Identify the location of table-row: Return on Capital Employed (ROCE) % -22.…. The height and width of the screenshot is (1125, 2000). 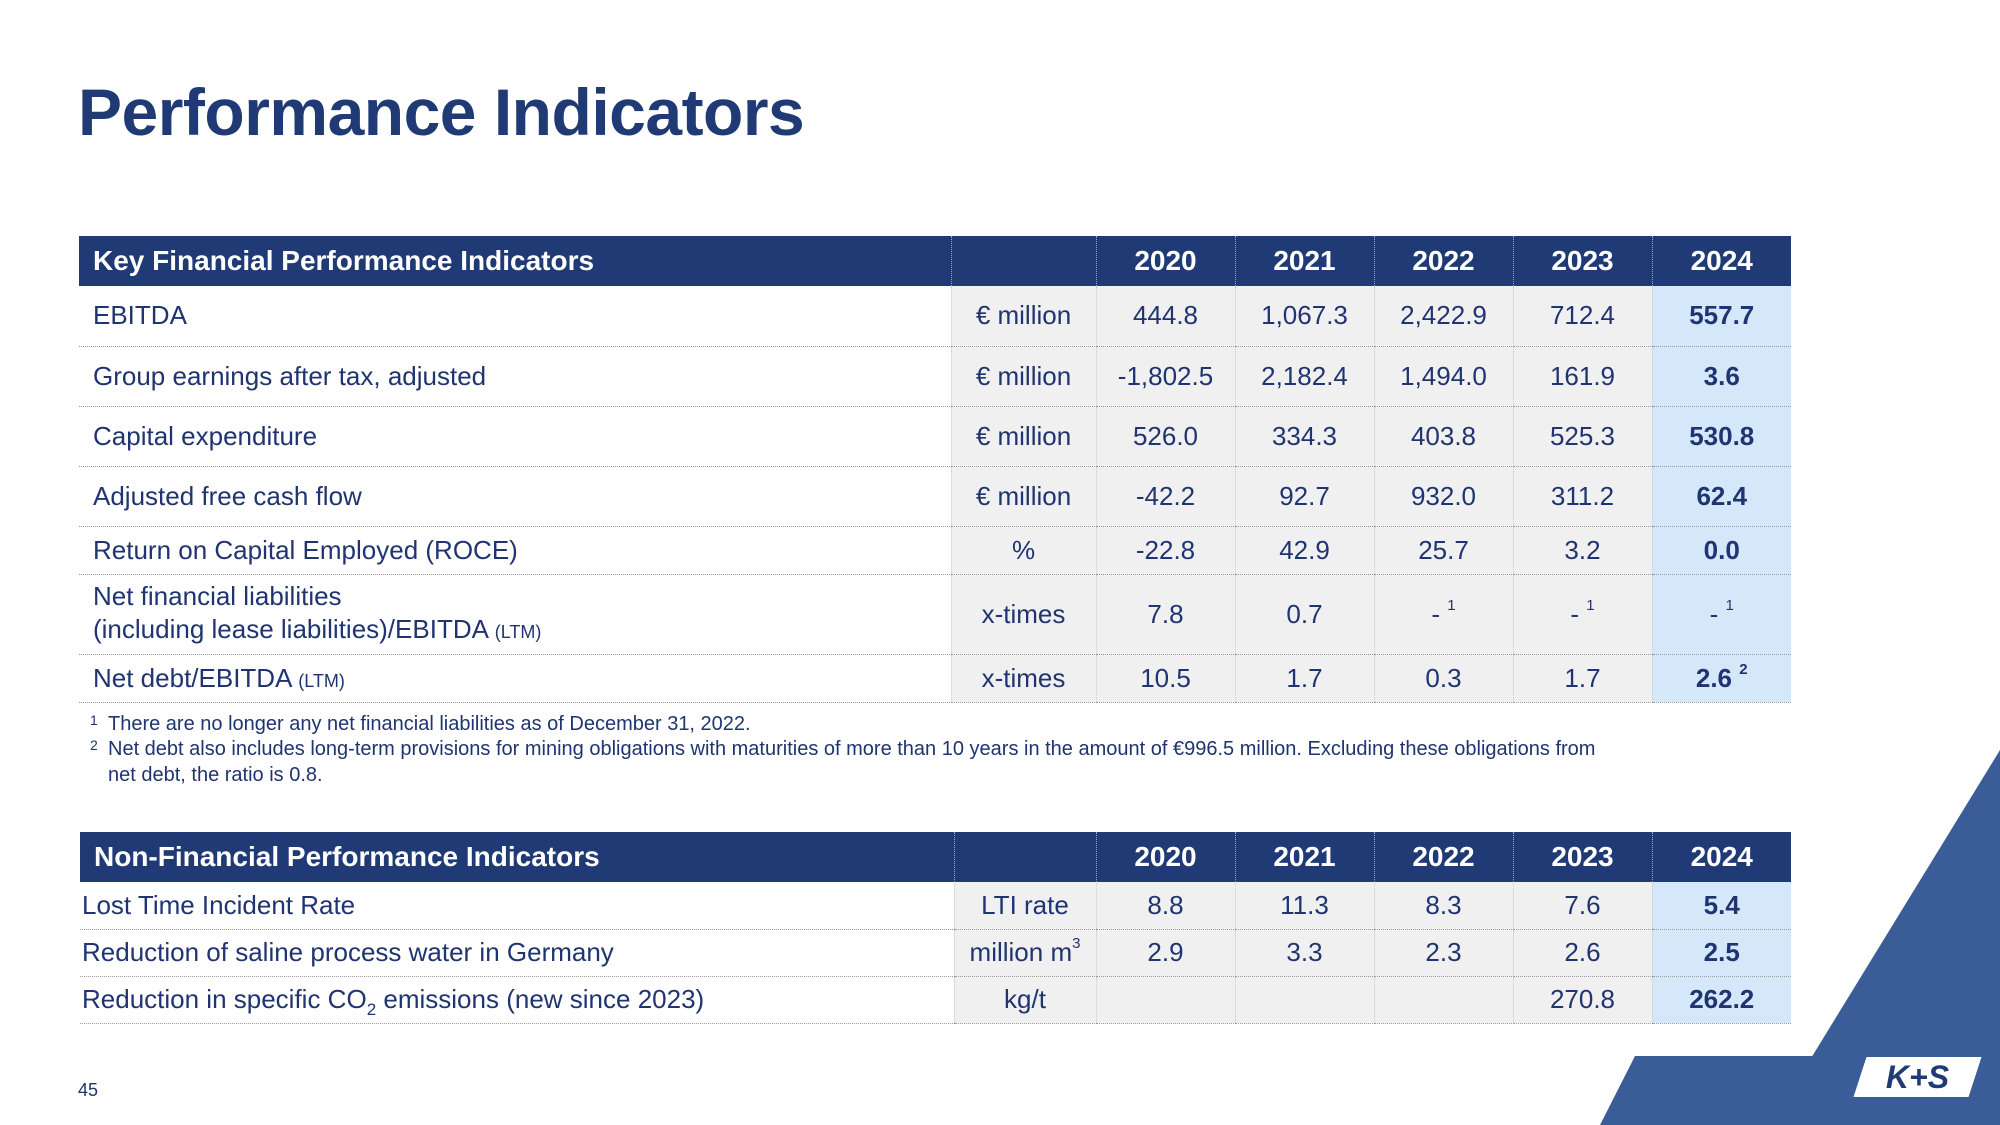
(935, 550).